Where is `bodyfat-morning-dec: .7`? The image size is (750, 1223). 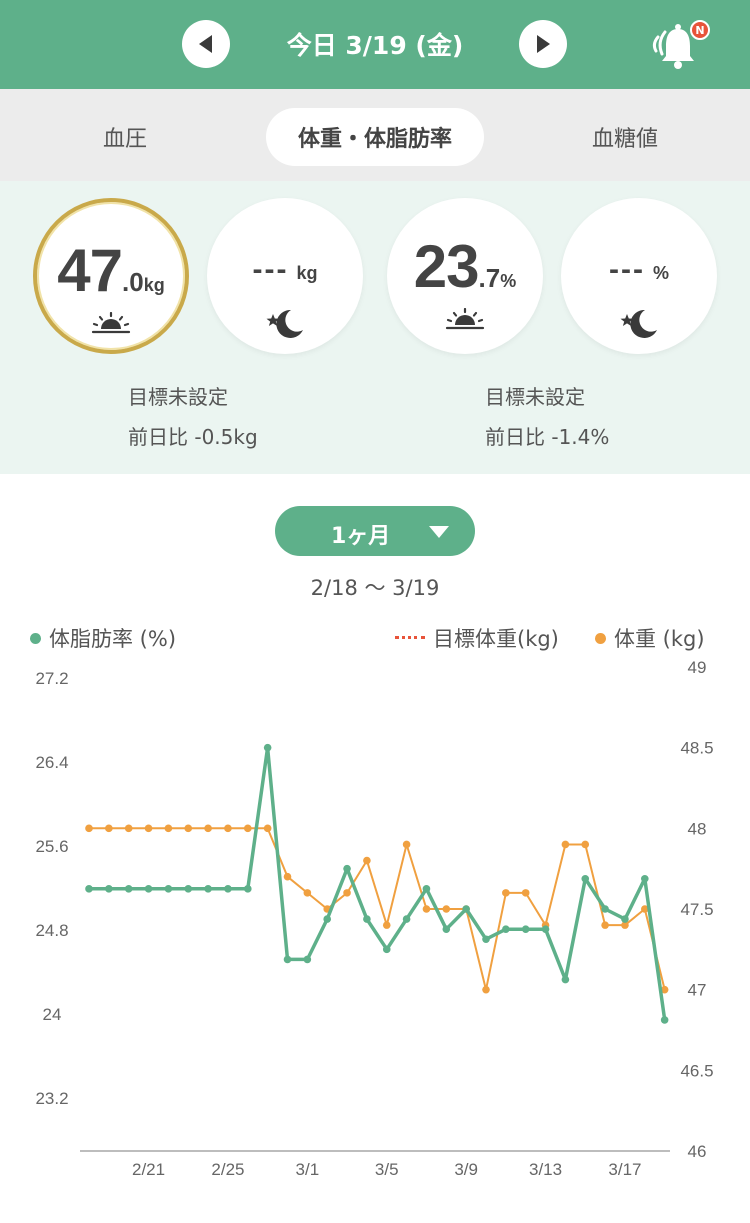
bodyfat-morning-dec: .7 is located at coordinates (489, 278).